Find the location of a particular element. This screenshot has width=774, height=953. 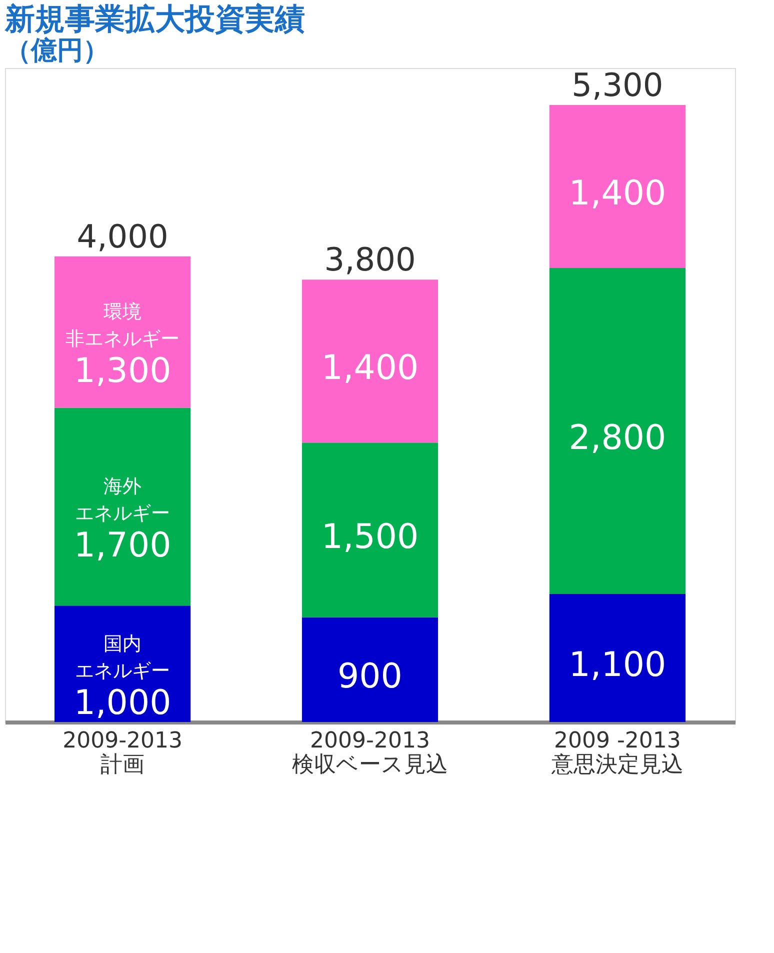

total-label: 3,800 is located at coordinates (370, 259).